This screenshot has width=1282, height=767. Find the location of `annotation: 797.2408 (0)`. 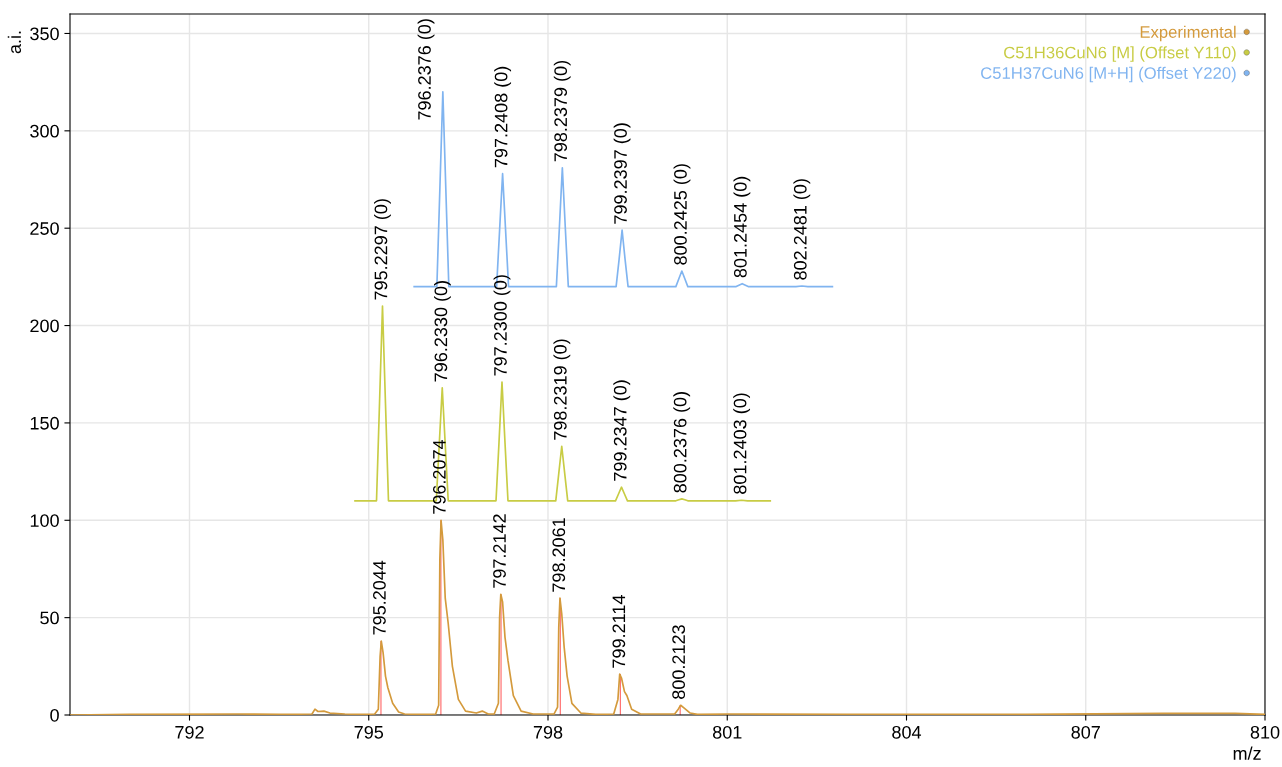

annotation: 797.2408 (0) is located at coordinates (503, 117).